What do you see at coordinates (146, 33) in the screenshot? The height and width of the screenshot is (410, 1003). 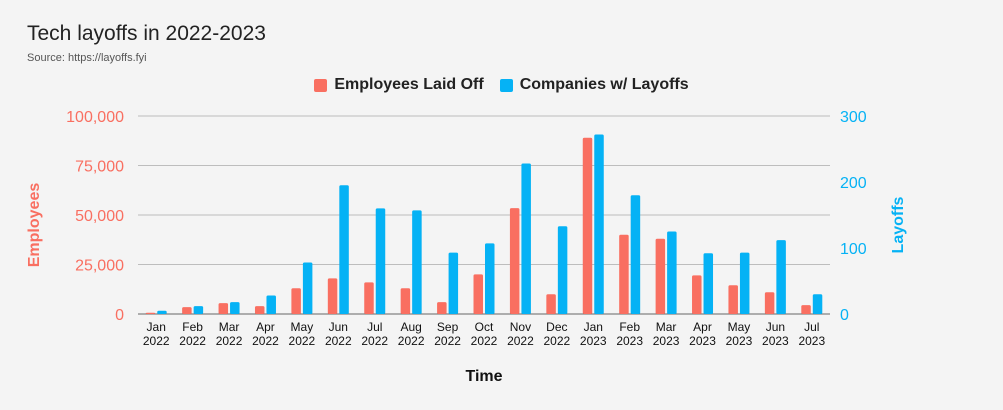 I see `chart-title: Tech layoffs in 2022-2023` at bounding box center [146, 33].